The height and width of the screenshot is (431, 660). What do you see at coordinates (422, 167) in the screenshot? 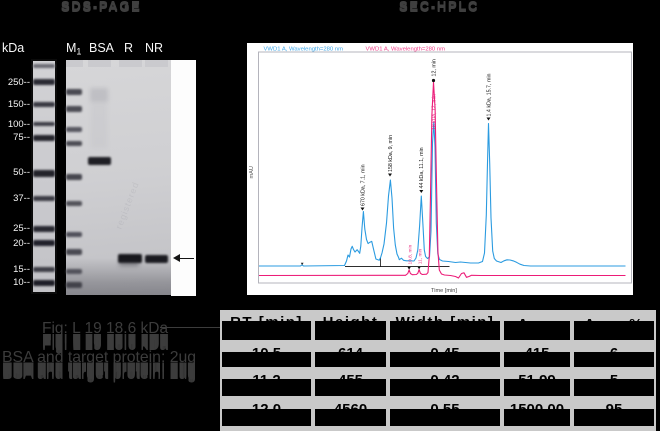
I see `svg-text: 44 kDa, 11.1, min` at bounding box center [422, 167].